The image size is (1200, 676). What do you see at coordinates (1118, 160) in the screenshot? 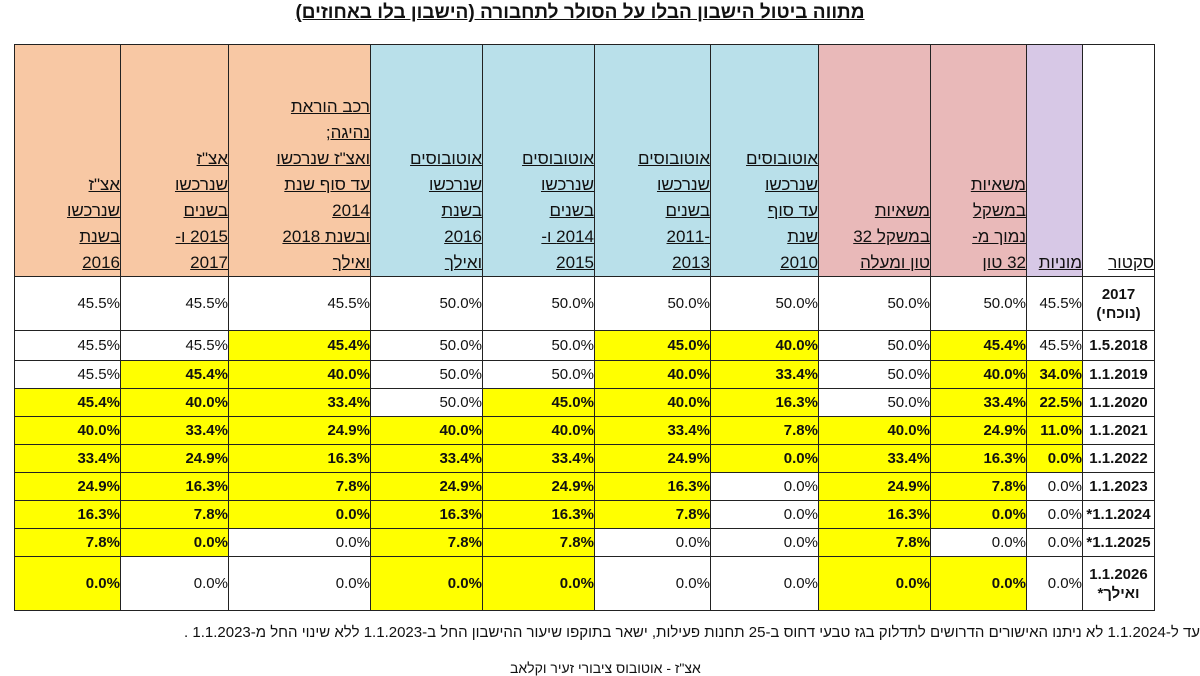
I see `column-header: סקטור` at bounding box center [1118, 160].